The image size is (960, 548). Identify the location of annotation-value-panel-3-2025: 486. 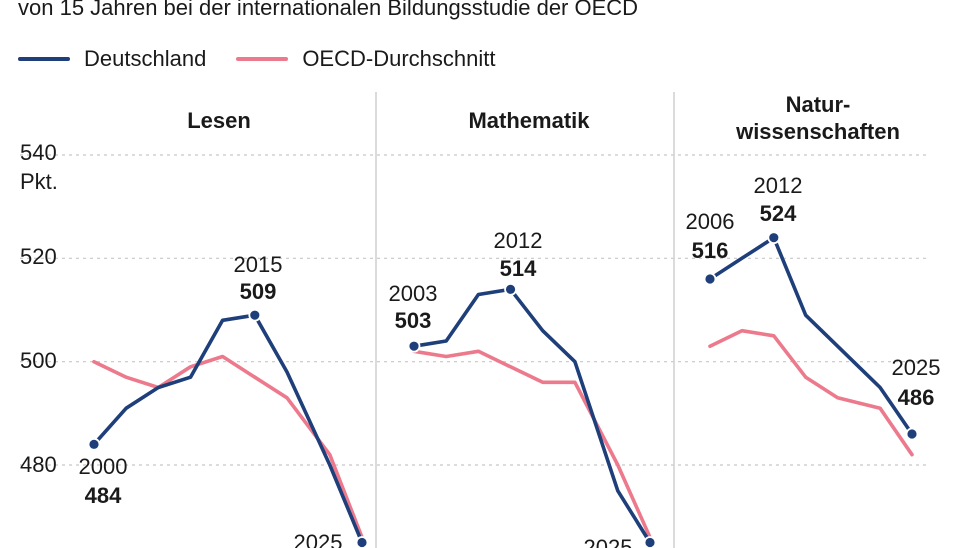
(916, 397).